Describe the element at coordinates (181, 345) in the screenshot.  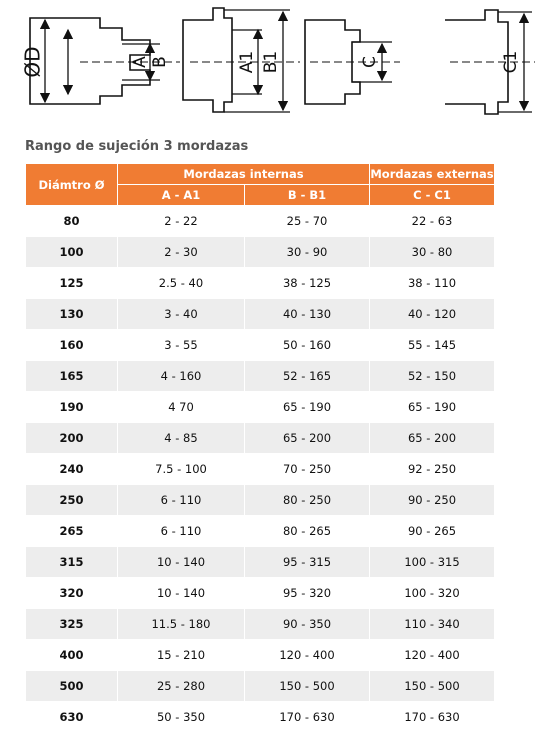
I see `range-cell: 3 - 55` at that location.